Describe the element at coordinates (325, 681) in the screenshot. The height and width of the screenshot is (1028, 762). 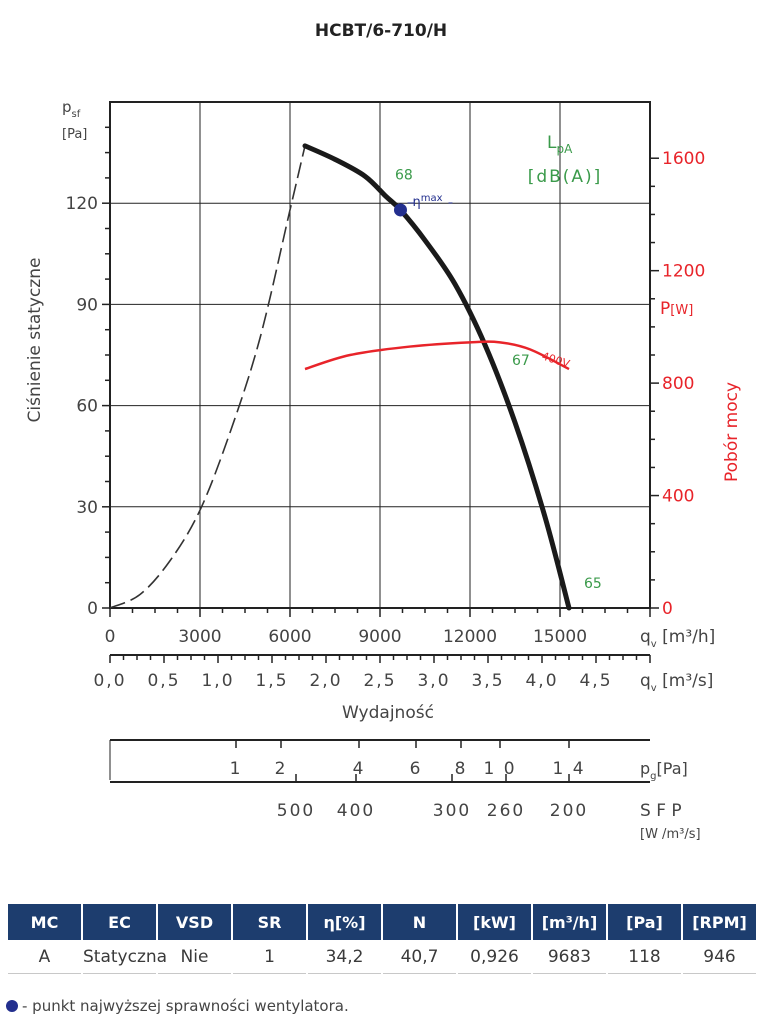
I see `x2-tick-label: 2,0` at that location.